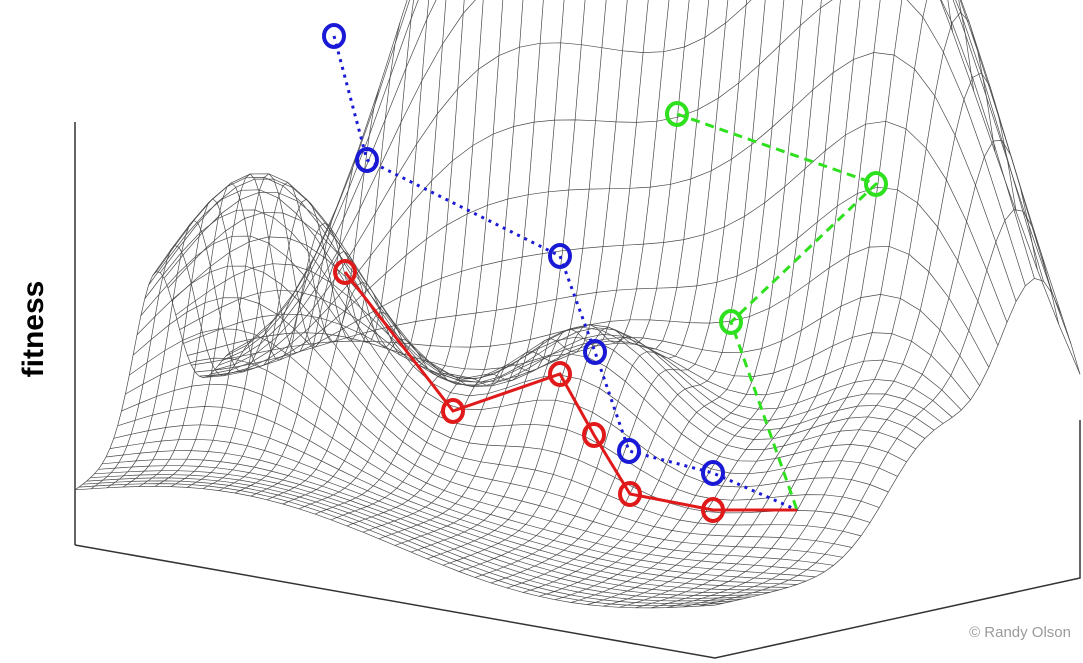 This screenshot has width=1083, height=663. I want to click on credit-text: © Randy Olson, so click(1020, 632).